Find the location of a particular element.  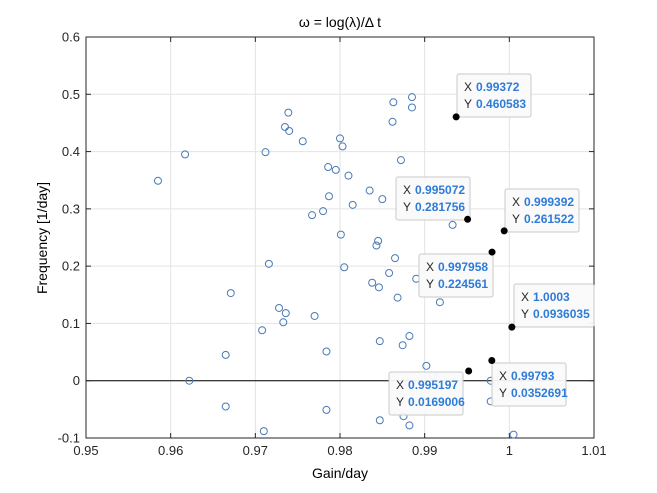

datatip: X 0.99793 Y 0.0352691 is located at coordinates (528, 382).